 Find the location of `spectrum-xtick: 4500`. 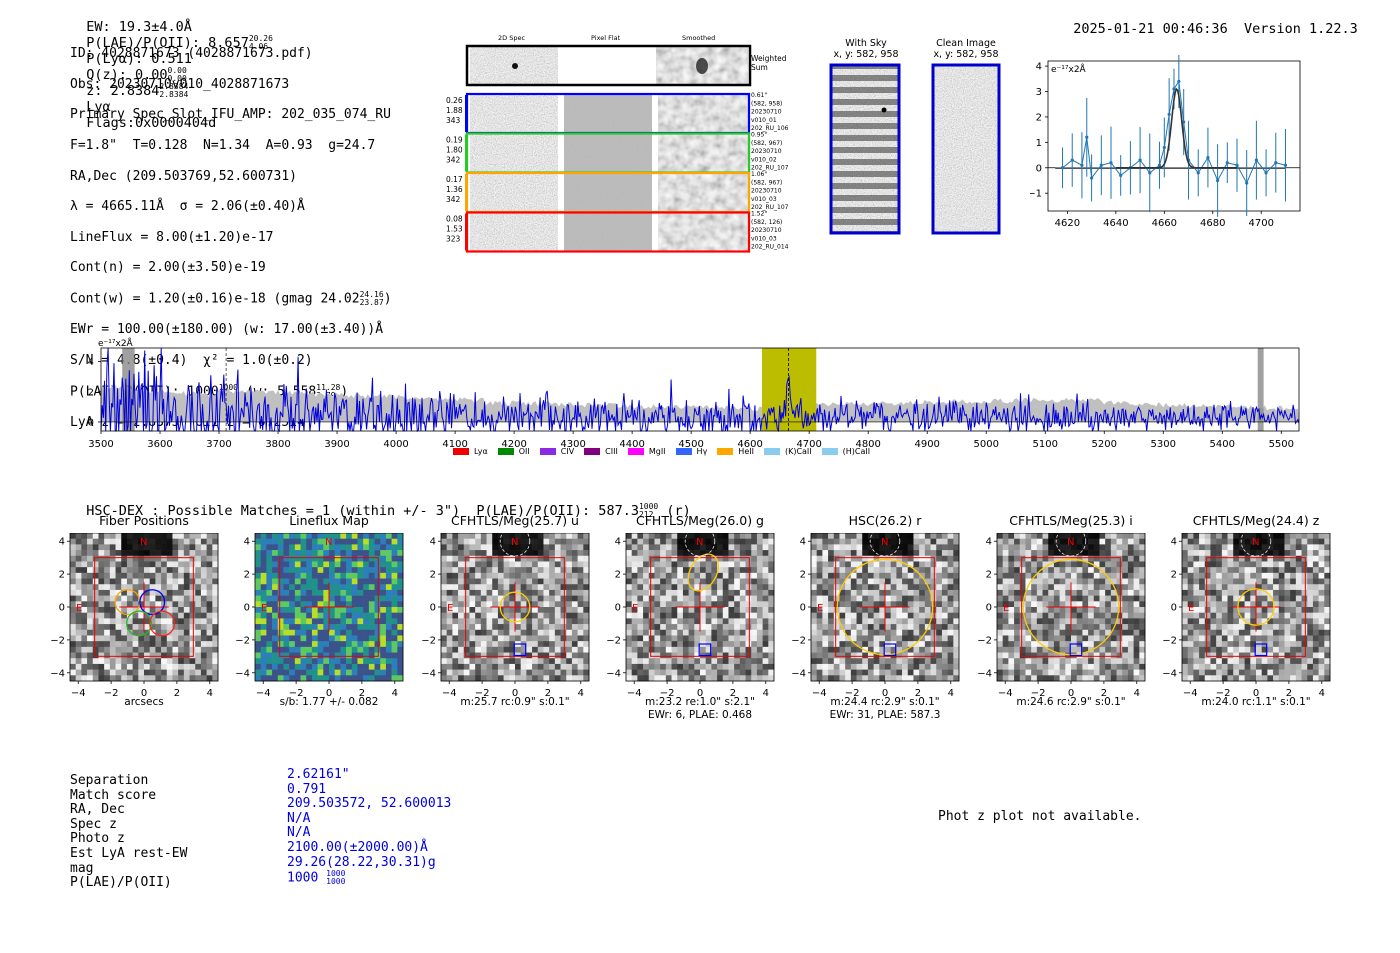

spectrum-xtick: 4500 is located at coordinates (690, 444).